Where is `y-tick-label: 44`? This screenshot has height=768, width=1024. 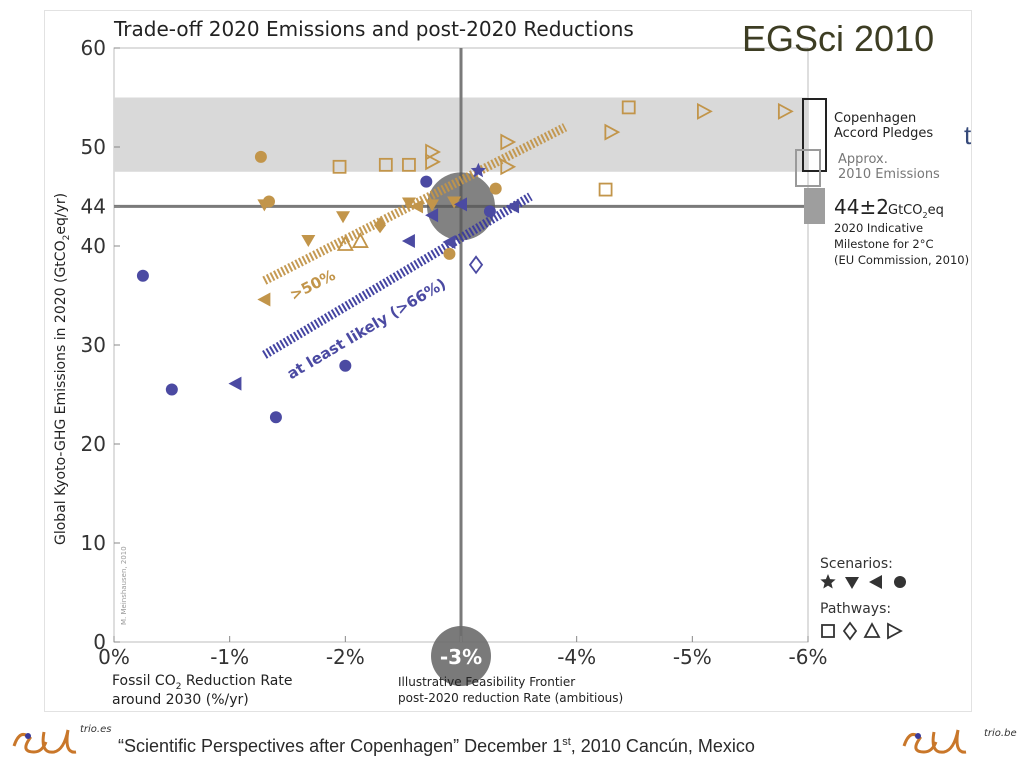
y-tick-label: 44 is located at coordinates (93, 206).